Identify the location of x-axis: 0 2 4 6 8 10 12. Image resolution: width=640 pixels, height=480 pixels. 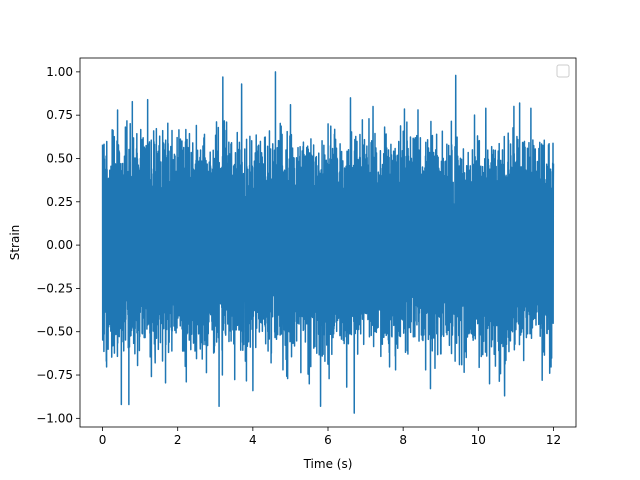
(330, 437).